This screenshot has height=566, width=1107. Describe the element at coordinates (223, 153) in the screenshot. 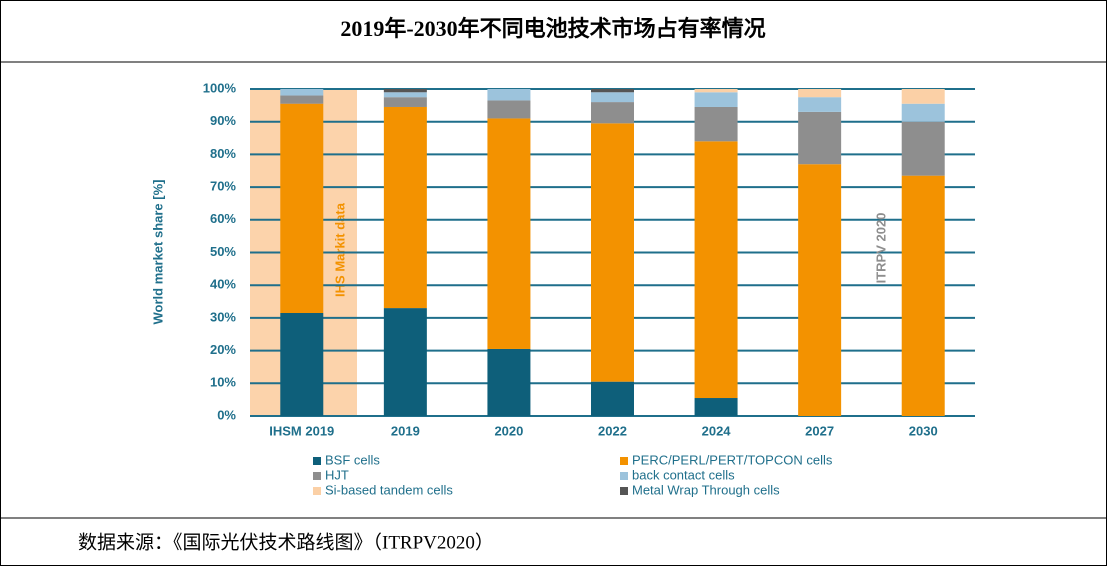

I see `y-tick-label: 80%` at that location.